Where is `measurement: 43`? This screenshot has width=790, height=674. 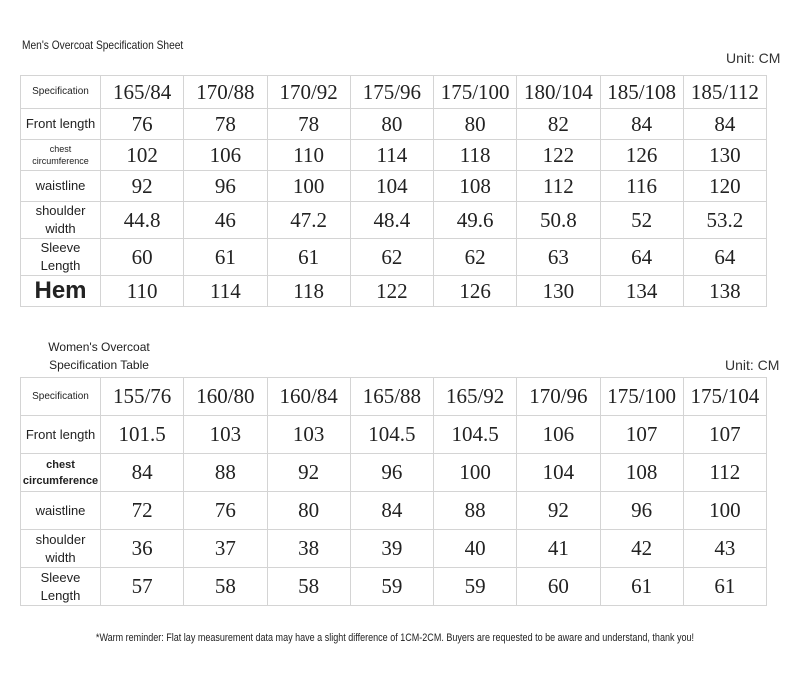 measurement: 43 is located at coordinates (725, 548).